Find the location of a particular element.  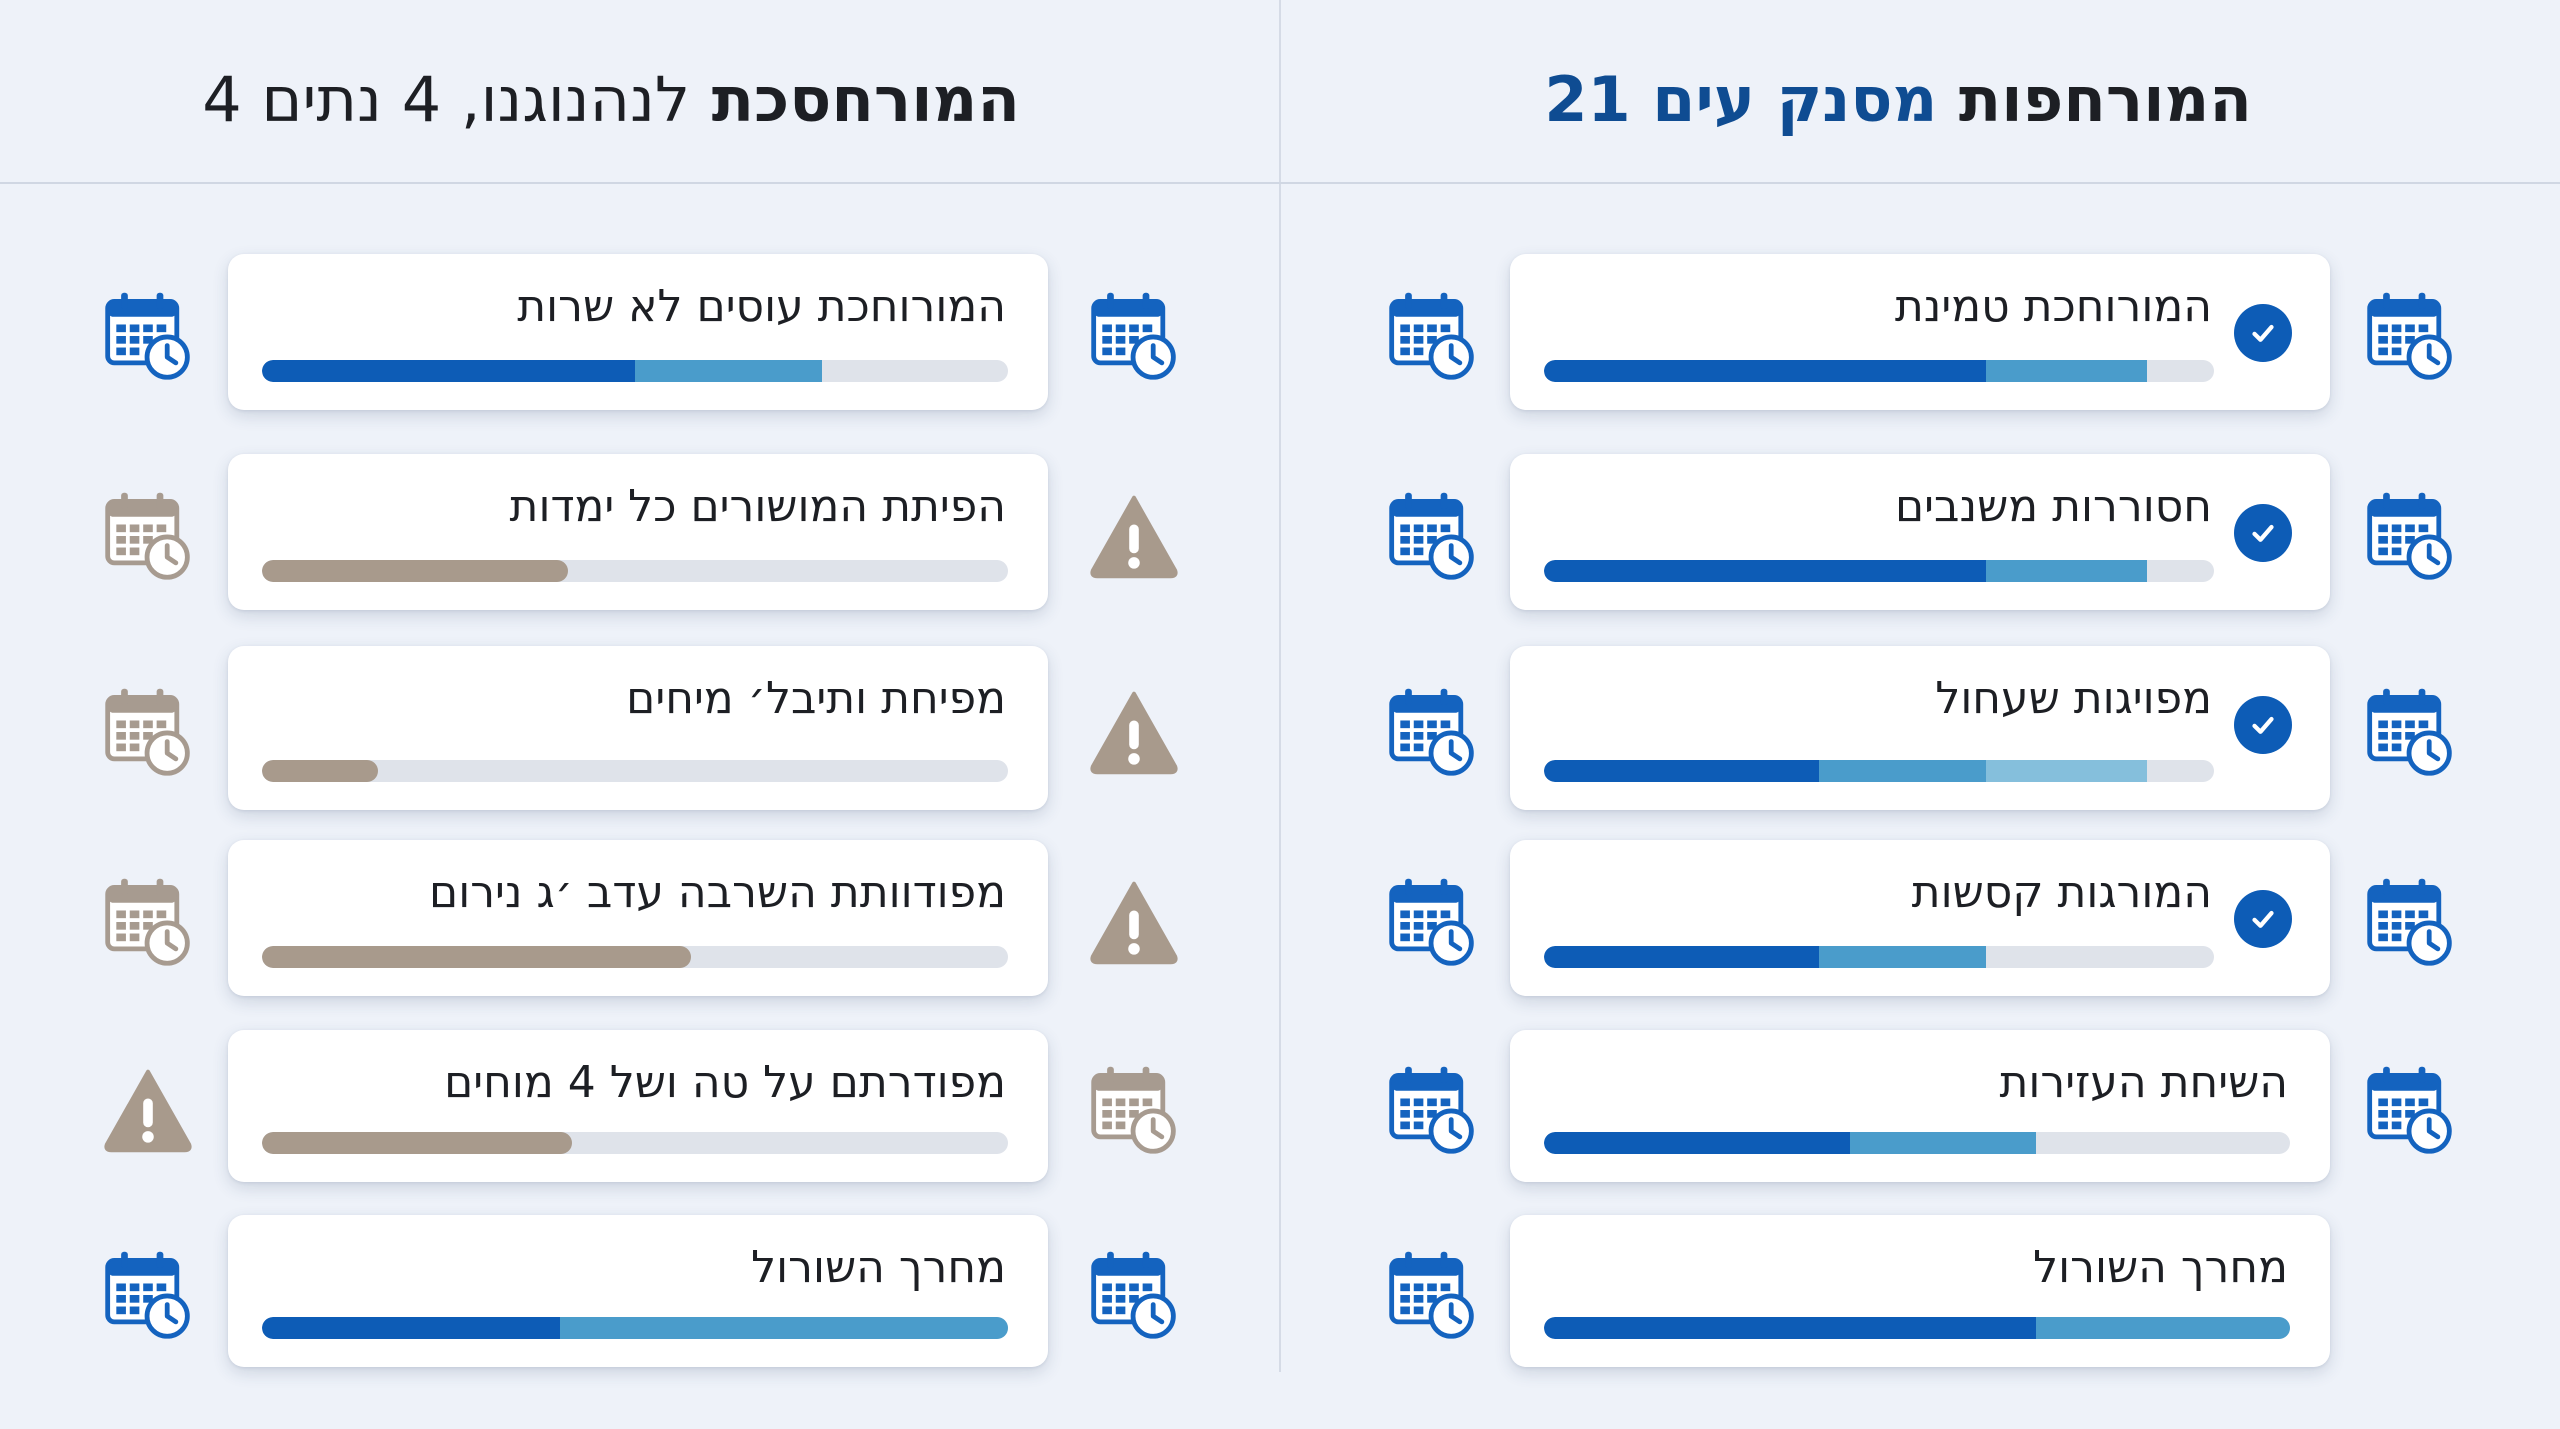

right-title-part2: מסנק עים 21 is located at coordinates (1741, 99).